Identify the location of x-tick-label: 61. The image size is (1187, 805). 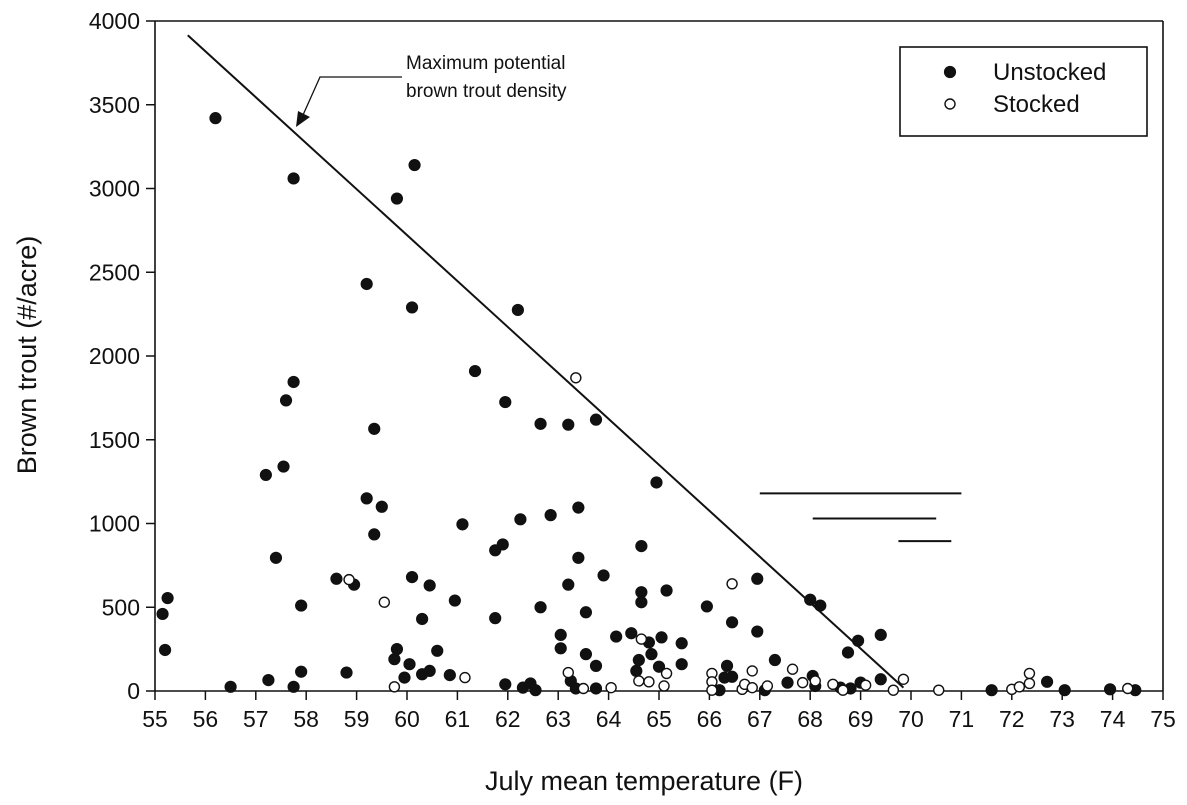
(458, 719).